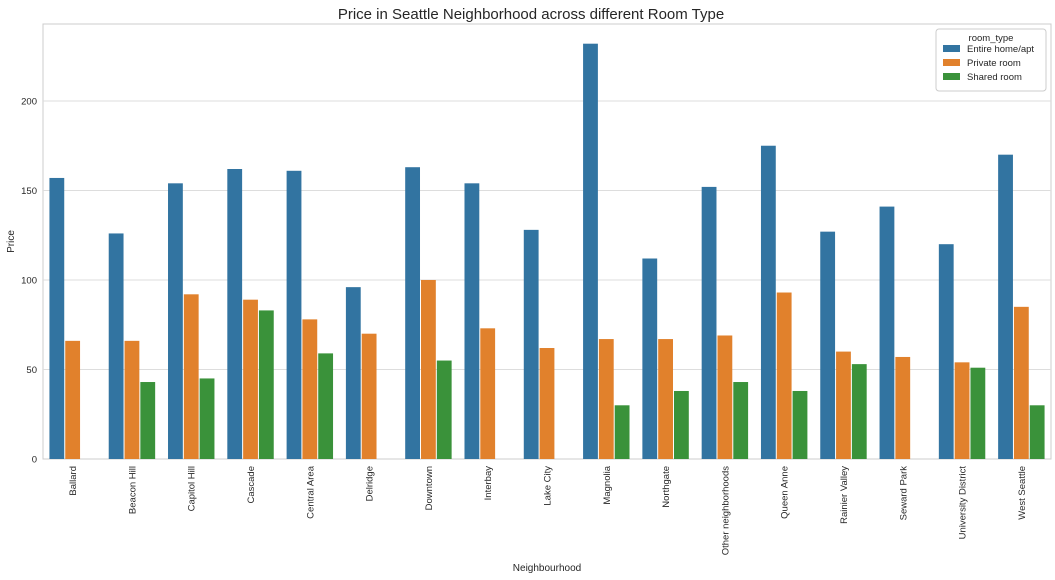 This screenshot has height=580, width=1055. Describe the element at coordinates (11, 241) in the screenshot. I see `y-axis-label: Price` at that location.